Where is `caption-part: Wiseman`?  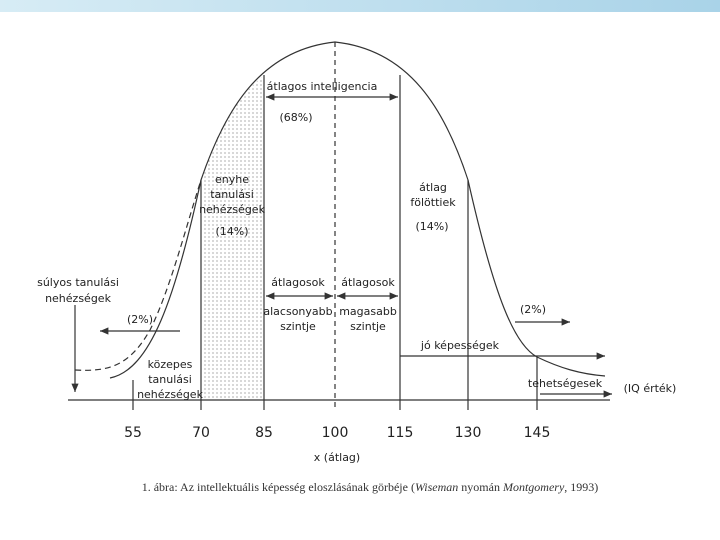 caption-part: Wiseman is located at coordinates (436, 487).